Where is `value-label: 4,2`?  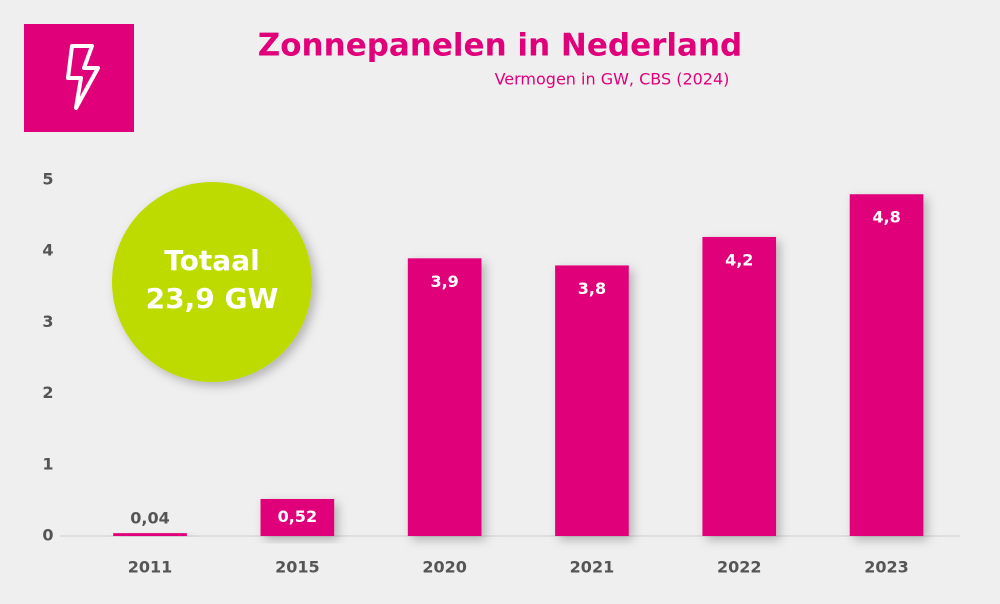
value-label: 4,2 is located at coordinates (739, 259).